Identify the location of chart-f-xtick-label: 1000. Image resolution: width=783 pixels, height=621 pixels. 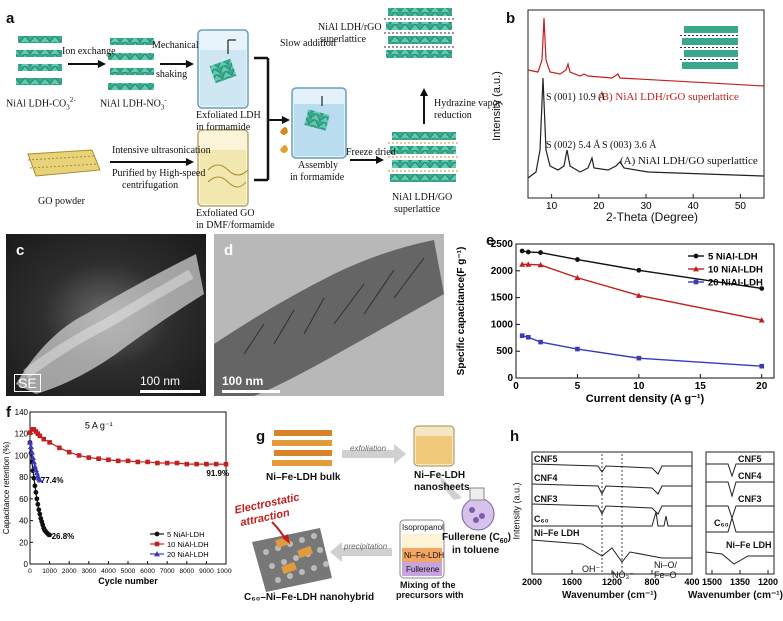
(49, 571).